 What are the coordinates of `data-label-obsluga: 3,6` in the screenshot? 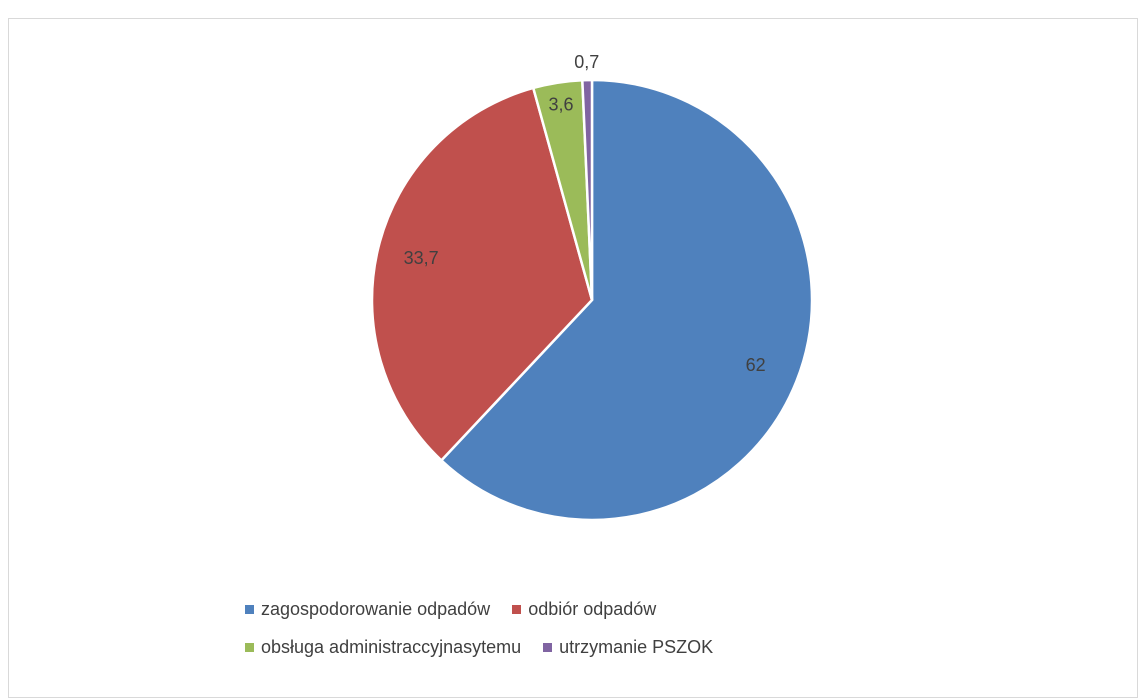 It's located at (561, 104).